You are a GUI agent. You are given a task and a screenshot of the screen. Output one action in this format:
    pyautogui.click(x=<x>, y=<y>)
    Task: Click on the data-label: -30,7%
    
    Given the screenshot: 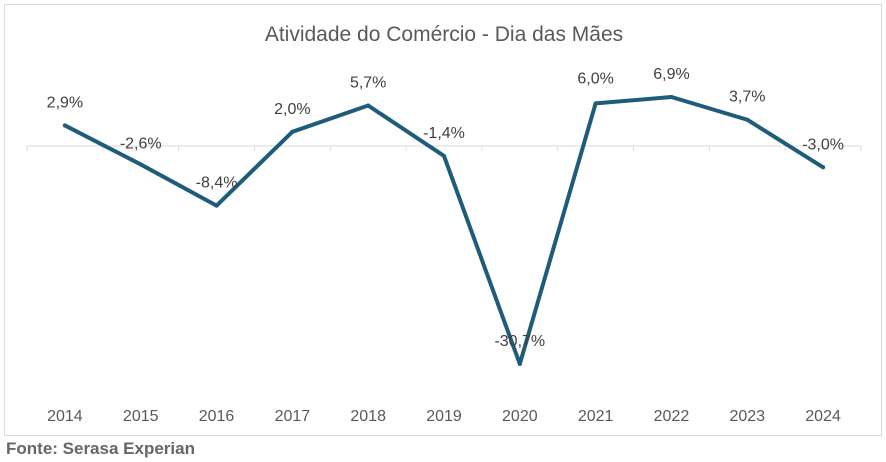 What is the action you would take?
    pyautogui.click(x=519, y=341)
    